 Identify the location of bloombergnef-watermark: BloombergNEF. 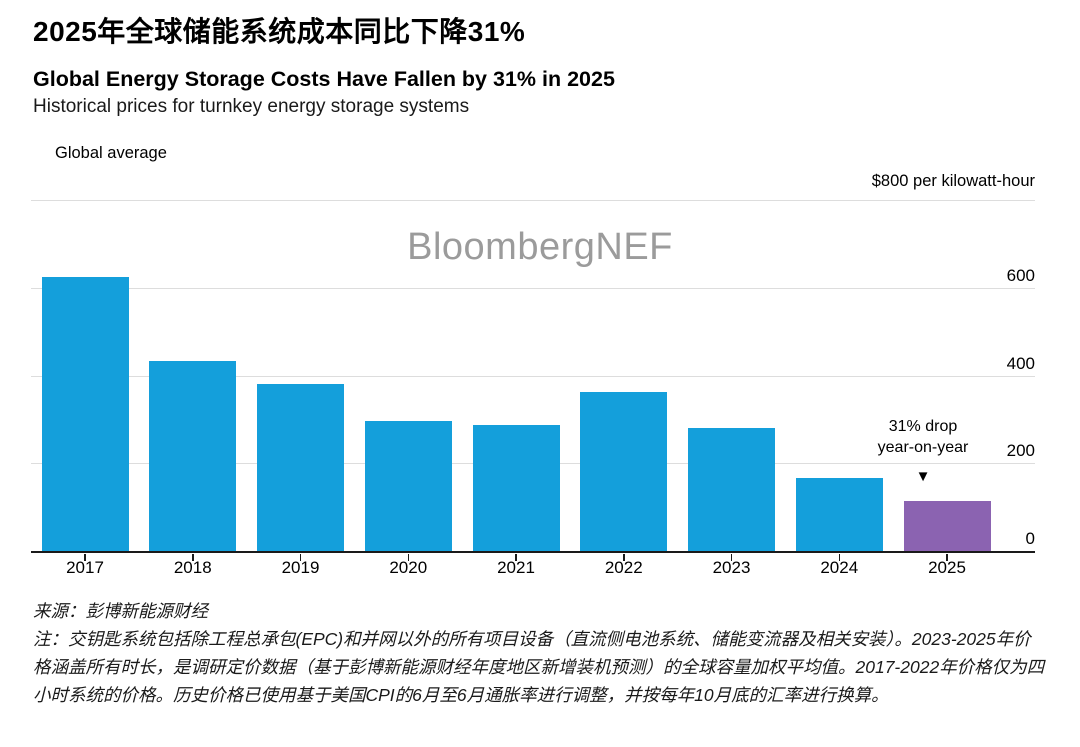
(540, 247).